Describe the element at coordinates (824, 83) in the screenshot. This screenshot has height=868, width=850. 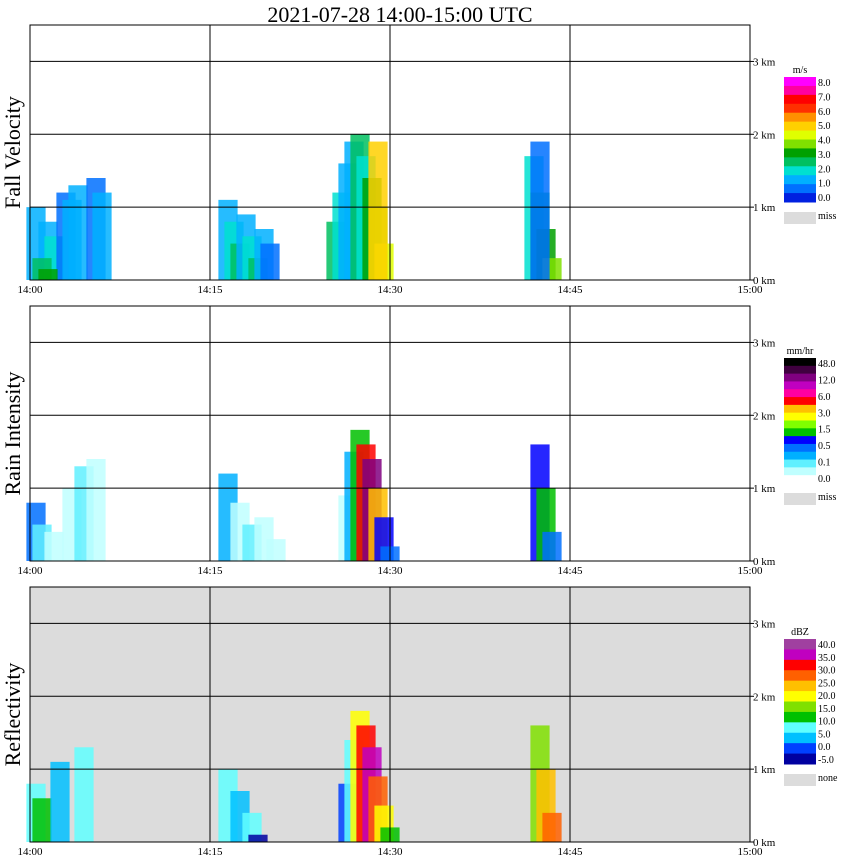
I see `colorbar-label: 8.0` at that location.